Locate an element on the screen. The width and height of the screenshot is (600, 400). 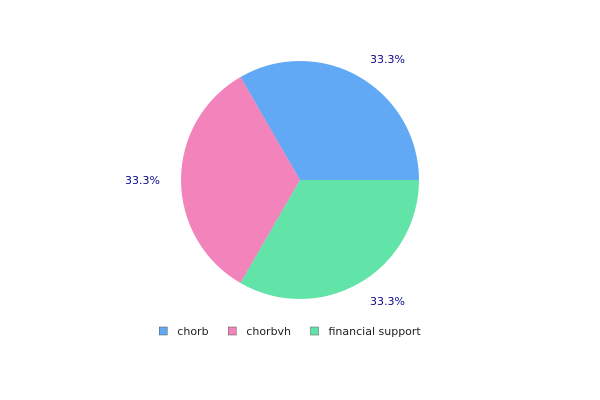
data-label-financial-support: 33.3% is located at coordinates (387, 301).